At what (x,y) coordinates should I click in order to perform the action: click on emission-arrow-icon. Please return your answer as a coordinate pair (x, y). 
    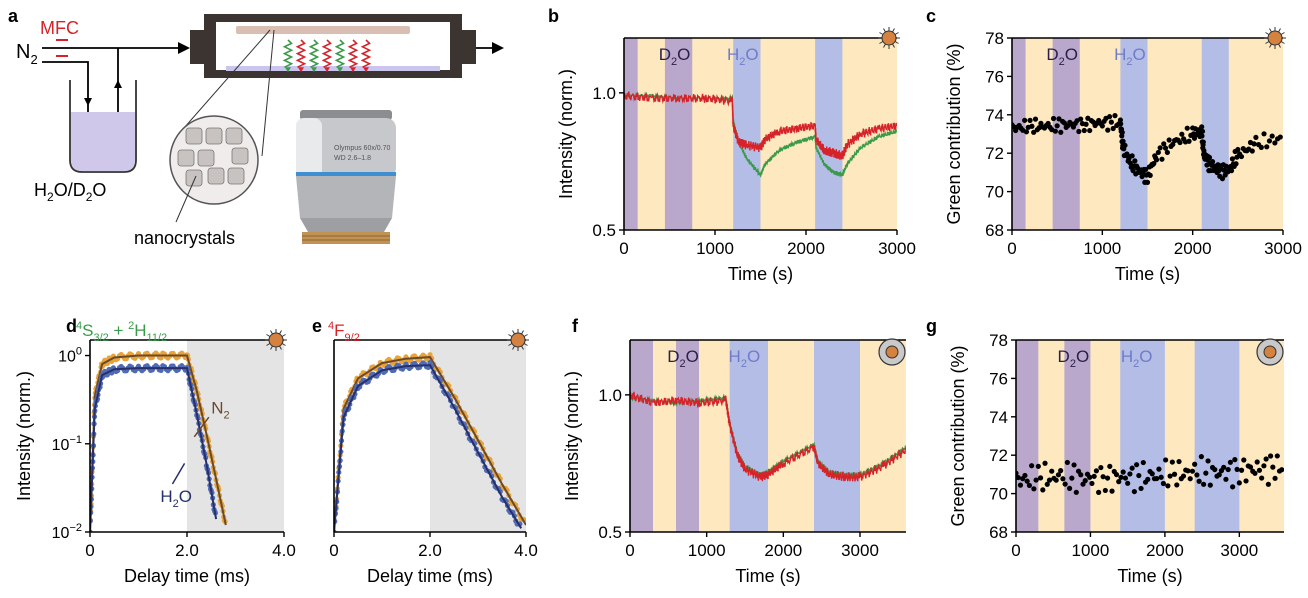
    Looking at the image, I should click on (301, 70).